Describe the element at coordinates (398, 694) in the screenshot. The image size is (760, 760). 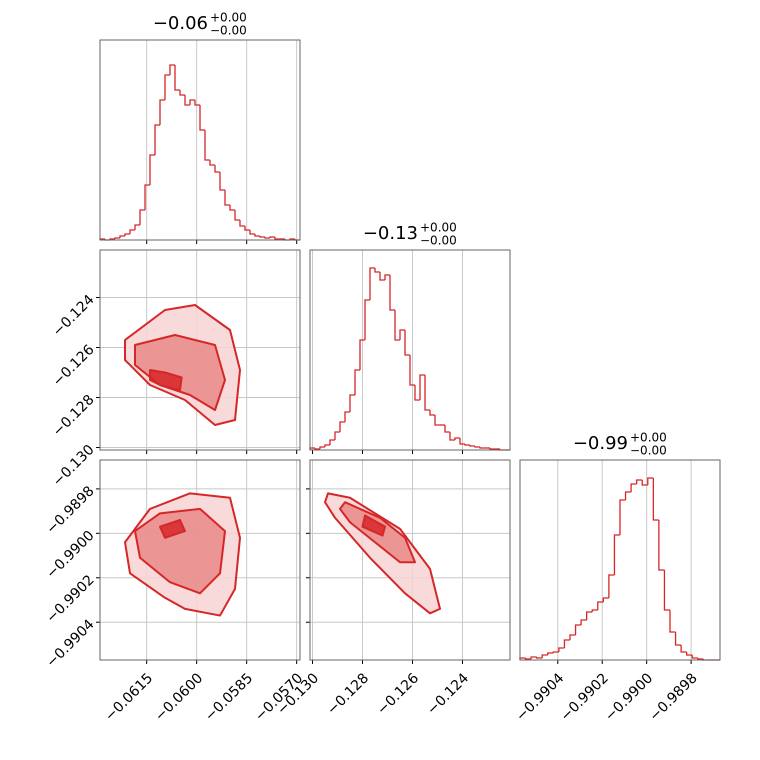
I see `x-tick-label: −0.126` at that location.